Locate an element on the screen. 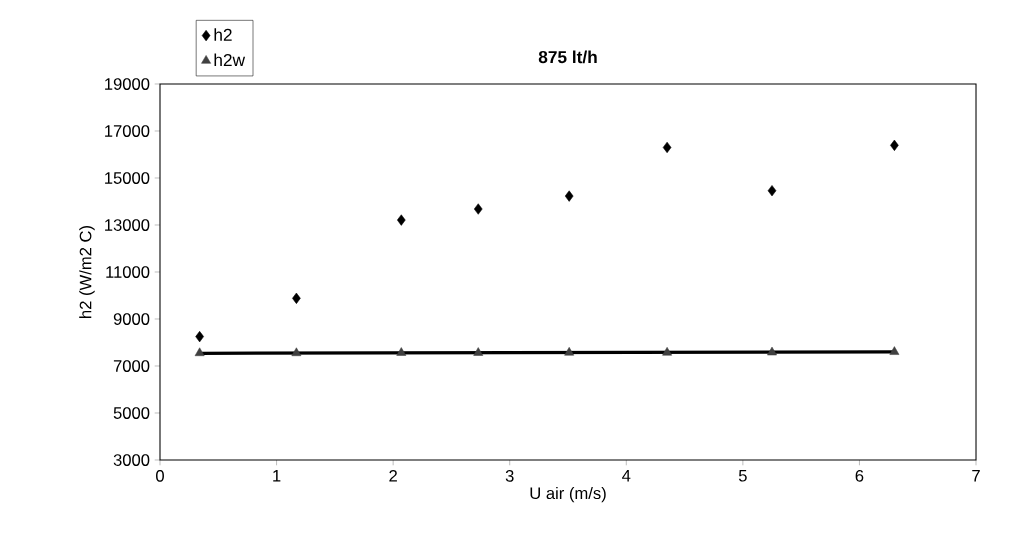 This screenshot has width=1020, height=549. y-tick-label: 9000 is located at coordinates (131, 319).